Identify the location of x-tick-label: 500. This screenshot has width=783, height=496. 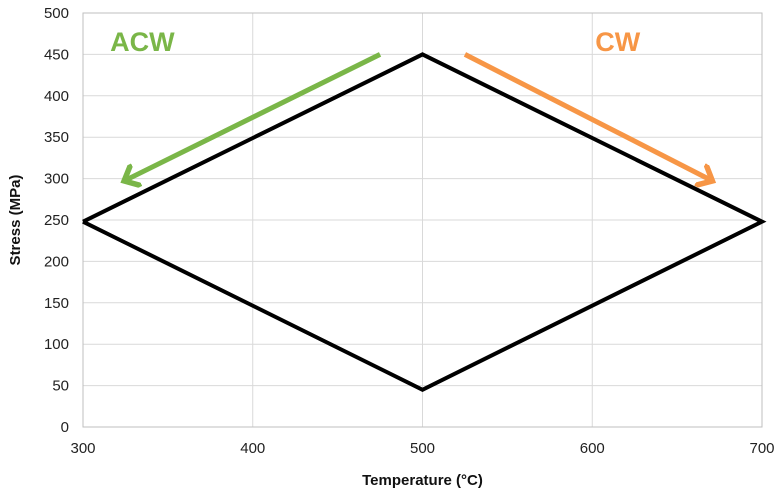
(422, 448).